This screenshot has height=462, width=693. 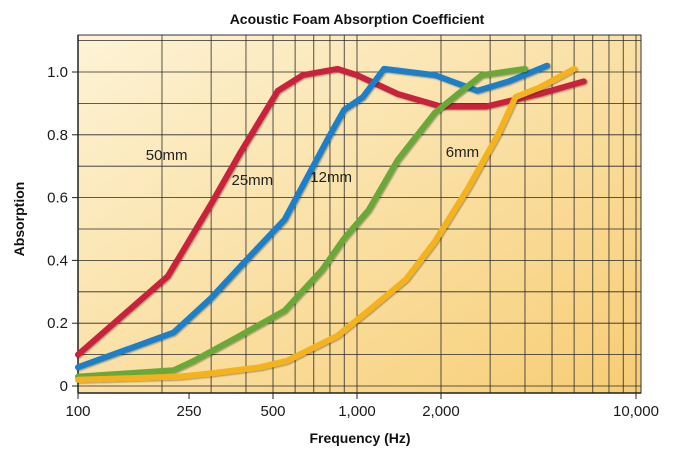 What do you see at coordinates (57, 260) in the screenshot?
I see `y-tick-label: 0.4` at bounding box center [57, 260].